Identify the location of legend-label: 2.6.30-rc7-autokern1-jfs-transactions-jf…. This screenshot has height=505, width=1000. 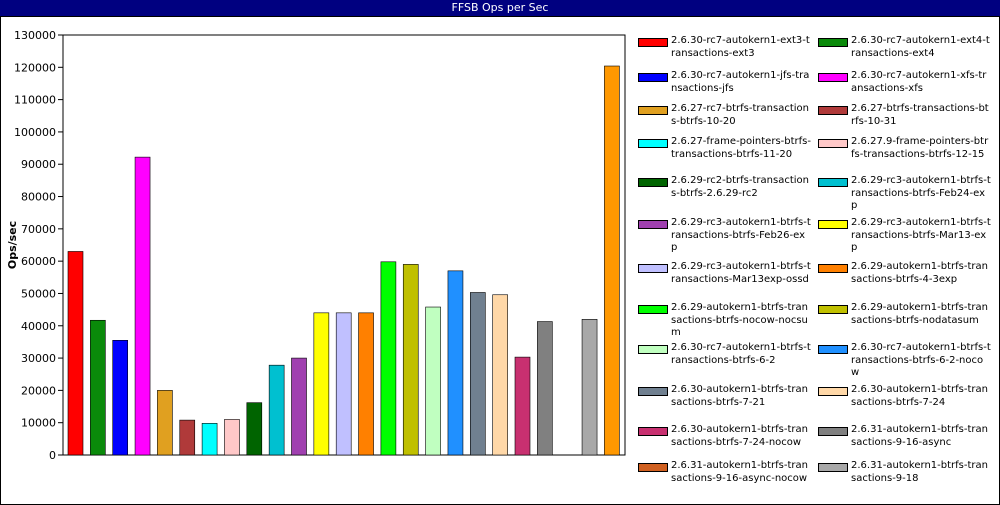
(740, 82).